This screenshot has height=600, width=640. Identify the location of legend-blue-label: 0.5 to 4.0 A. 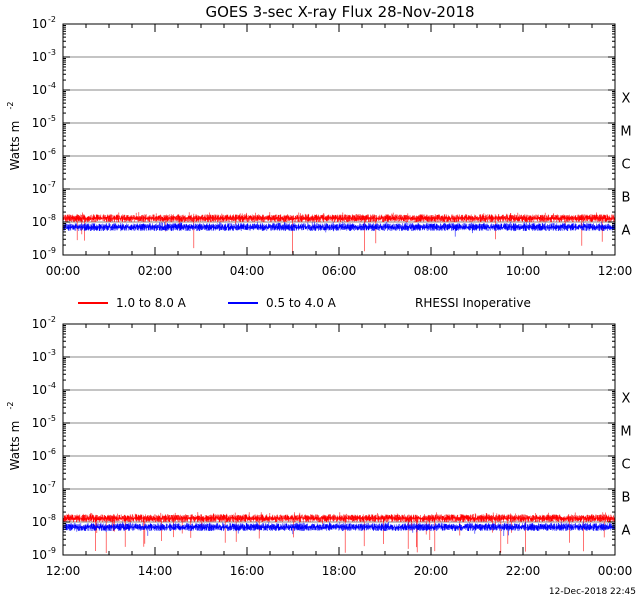
(301, 303).